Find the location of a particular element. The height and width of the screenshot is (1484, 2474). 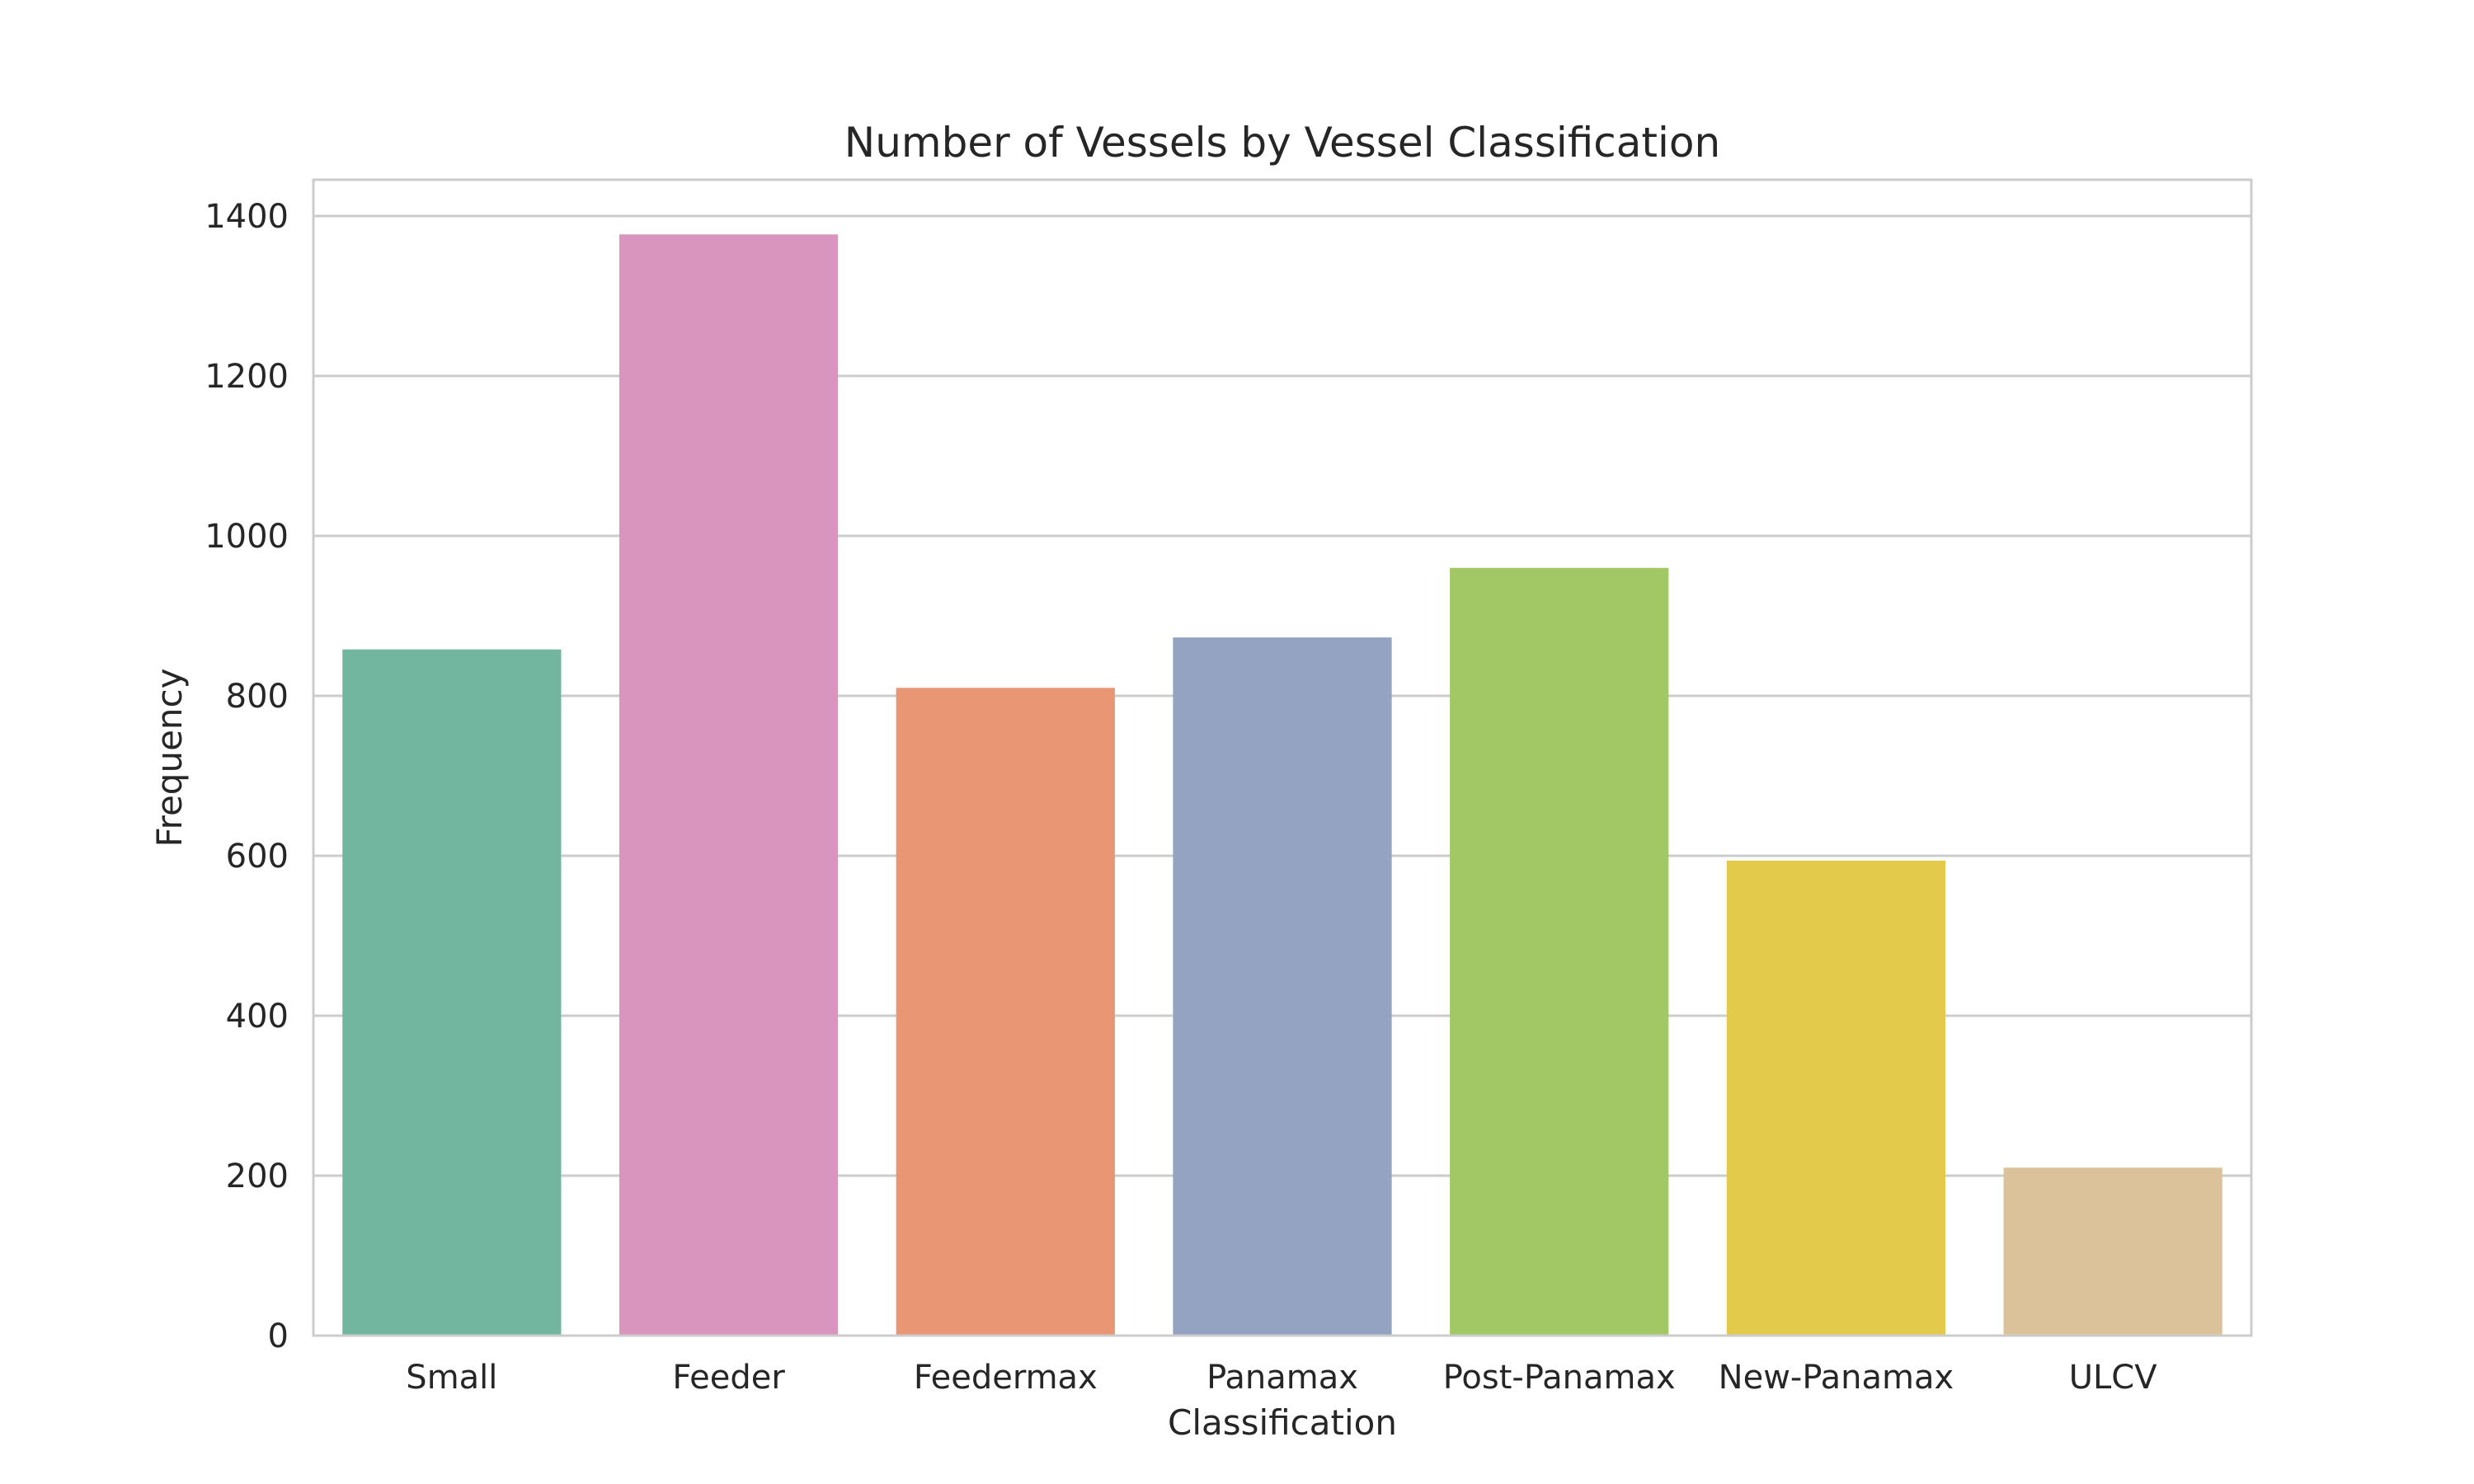

x-tick-label: Post-Panamax is located at coordinates (1559, 1378).